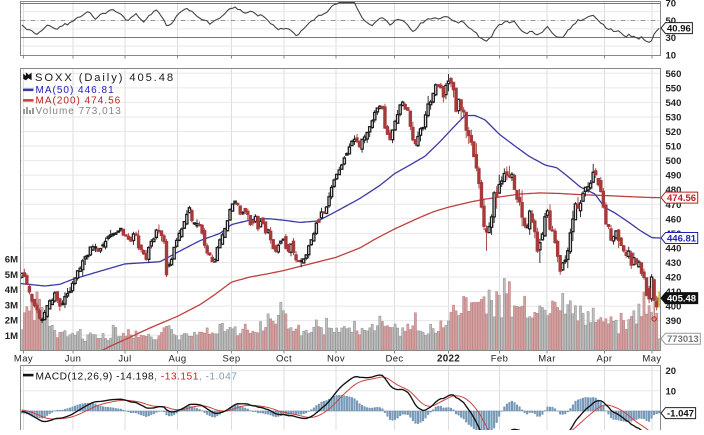 The image size is (704, 435). What do you see at coordinates (682, 238) in the screenshot?
I see `svg-text: 446.81` at bounding box center [682, 238].